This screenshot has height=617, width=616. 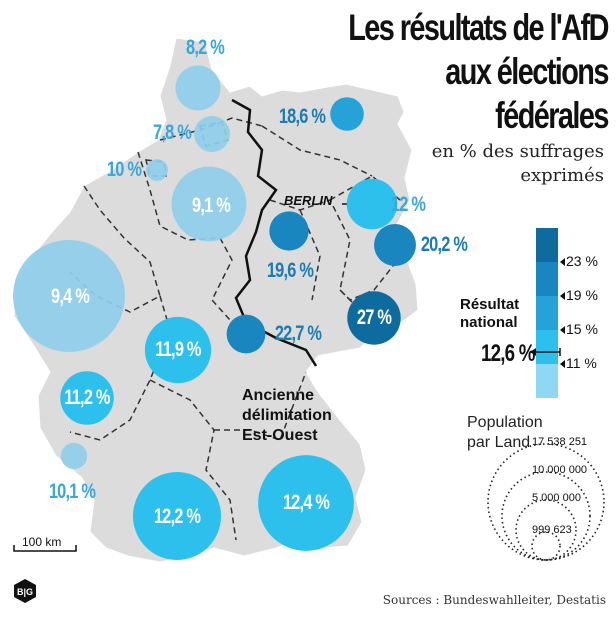 I want to click on subtitle-line-2: exprimés, so click(x=562, y=175).